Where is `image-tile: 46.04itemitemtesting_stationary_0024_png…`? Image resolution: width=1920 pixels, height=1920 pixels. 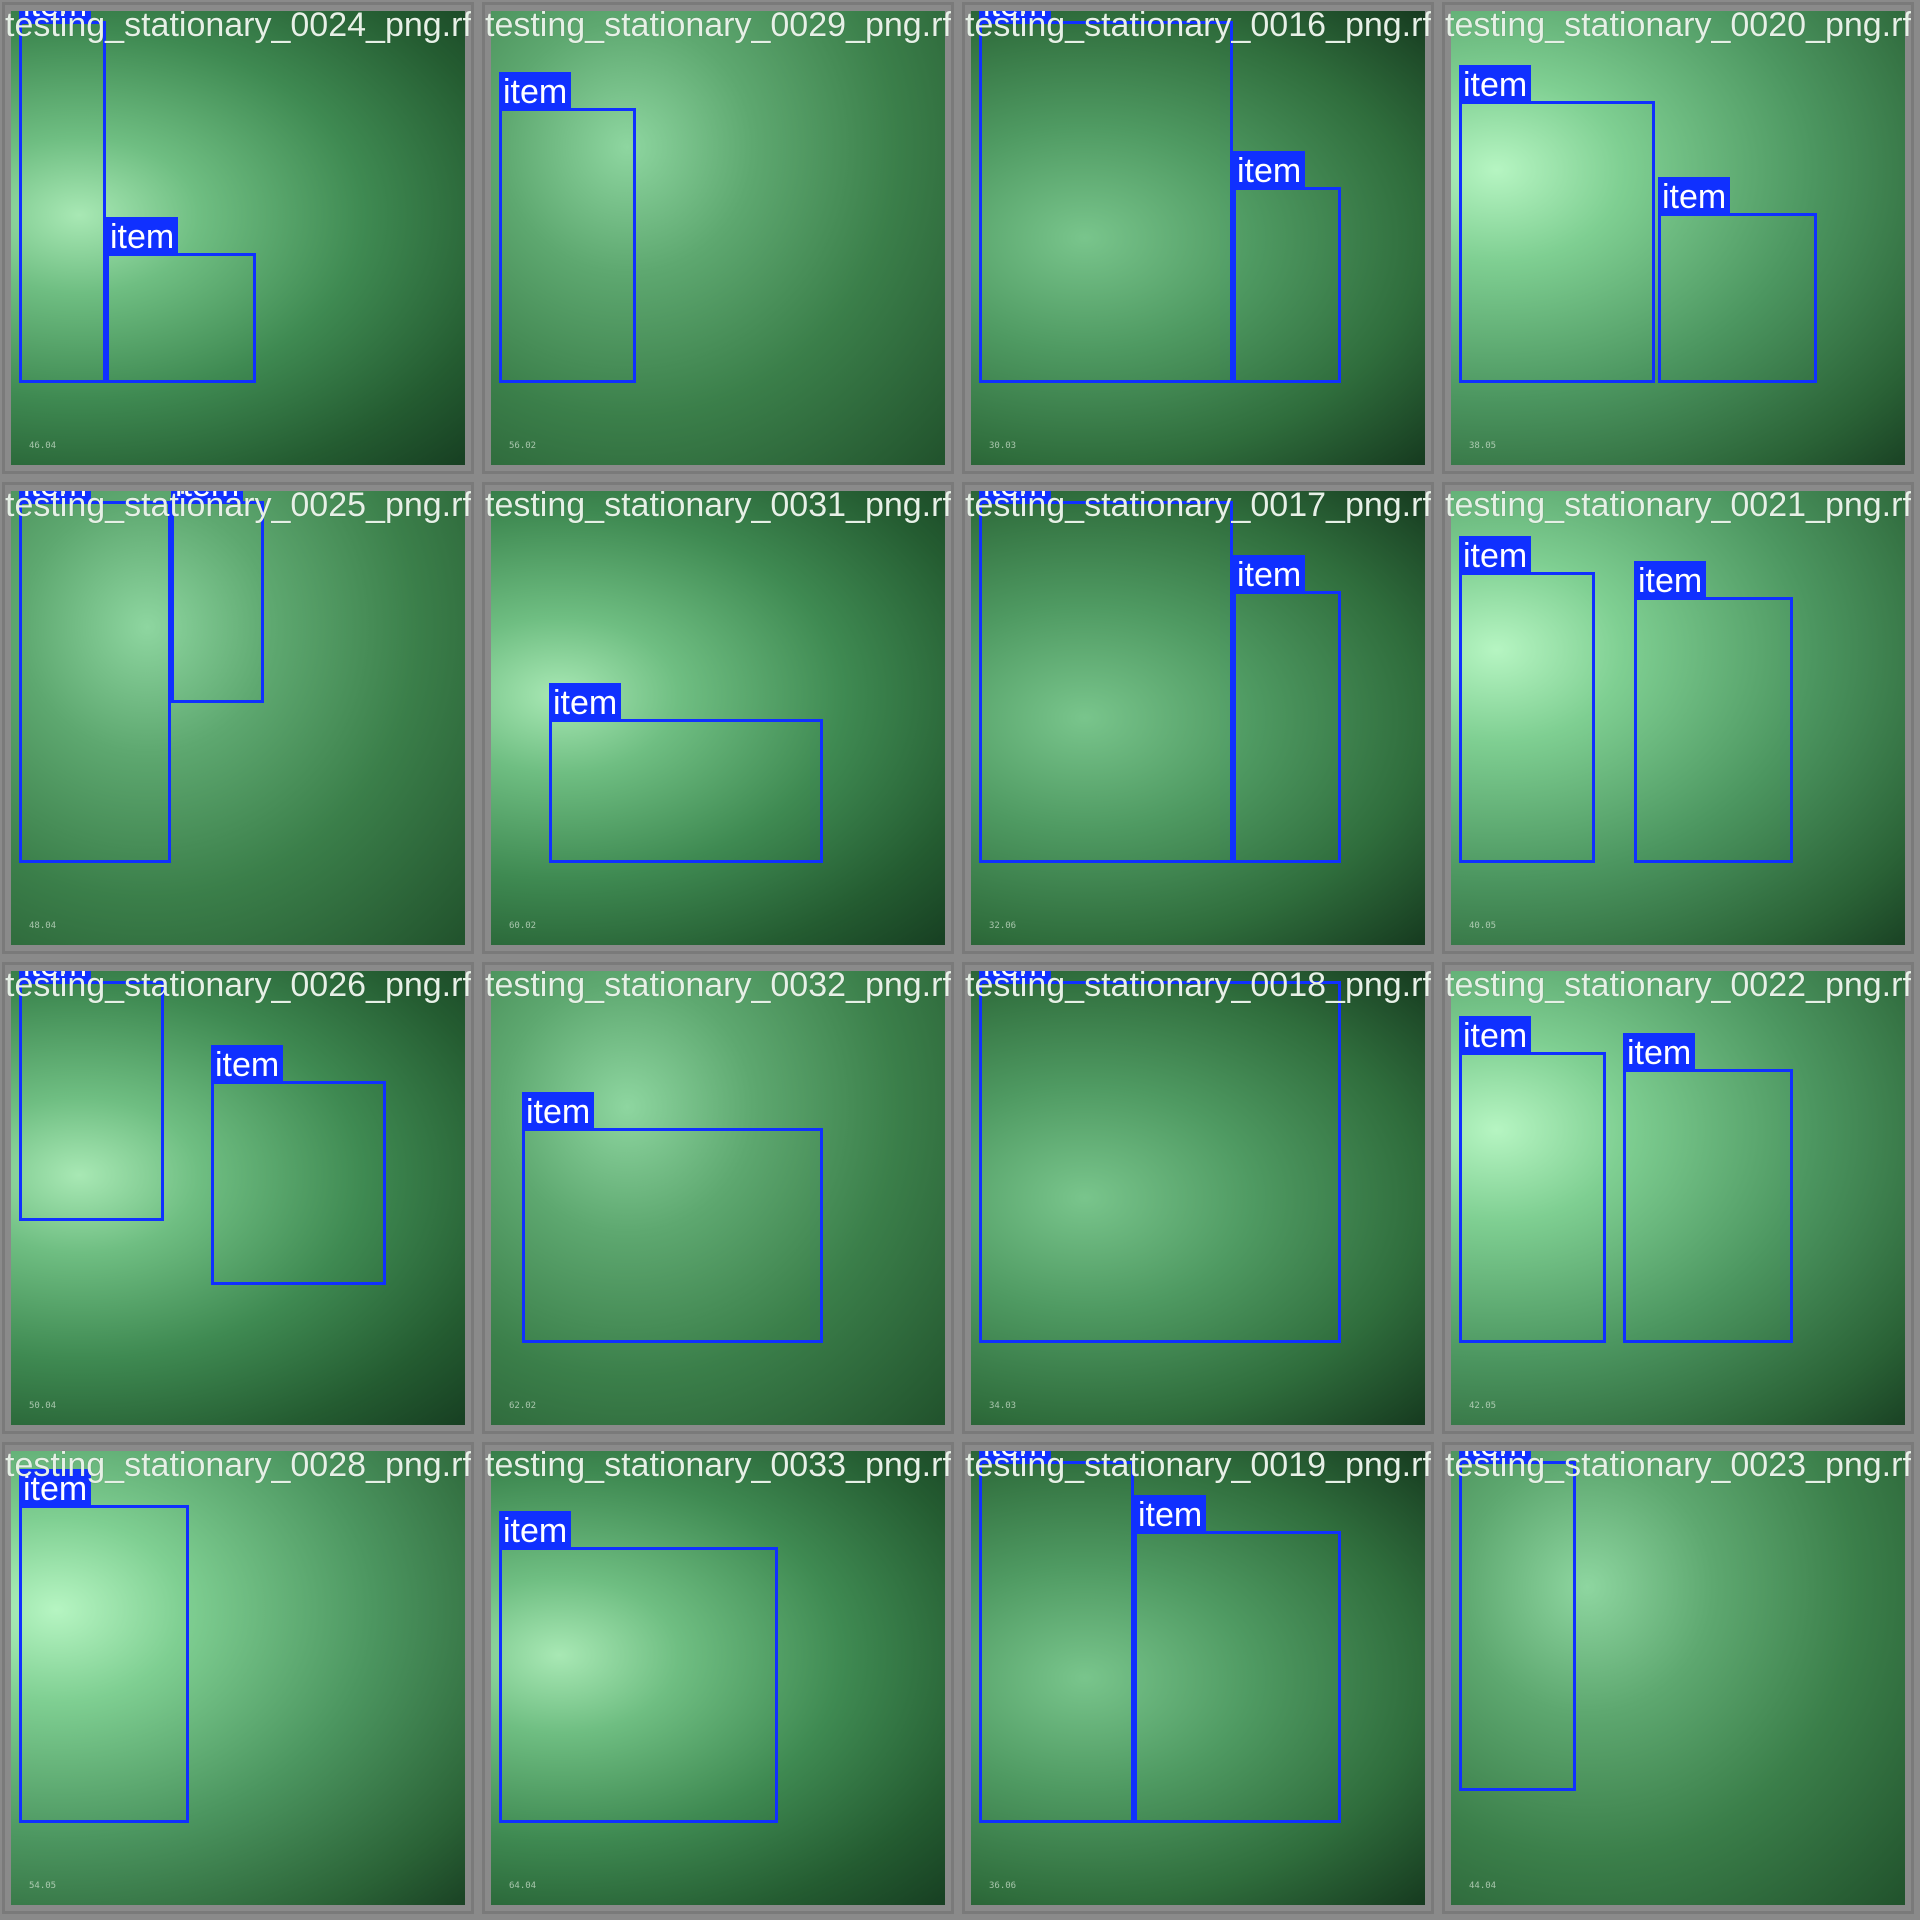
image-tile: 46.04itemitemtesting_stationary_0024_png… is located at coordinates (238, 238).